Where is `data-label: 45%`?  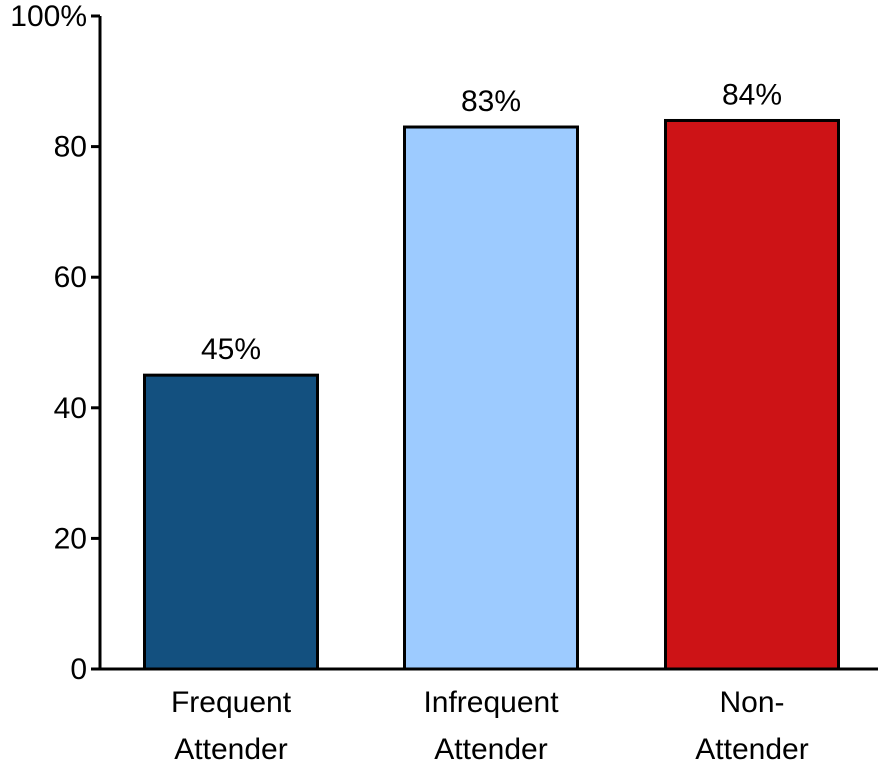 data-label: 45% is located at coordinates (231, 349).